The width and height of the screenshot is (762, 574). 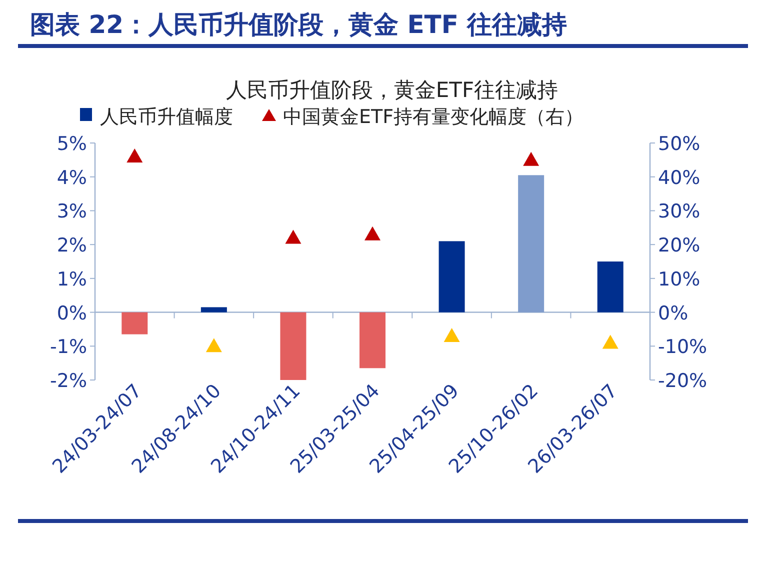 What do you see at coordinates (673, 313) in the screenshot?
I see `y2-tick-label: 0%` at bounding box center [673, 313].